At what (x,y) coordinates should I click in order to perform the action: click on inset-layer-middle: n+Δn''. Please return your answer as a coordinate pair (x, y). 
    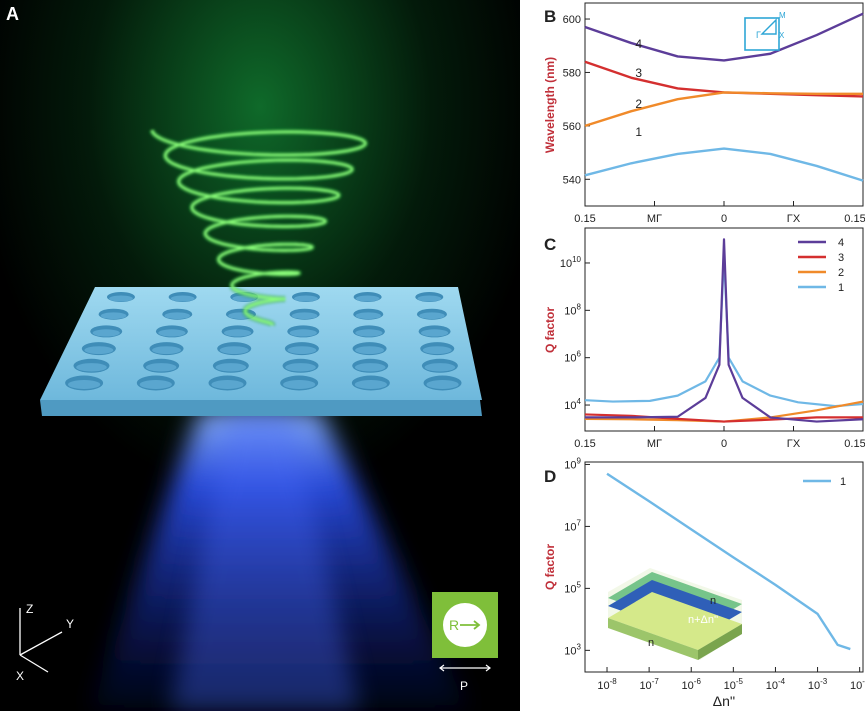
    Looking at the image, I should click on (703, 620).